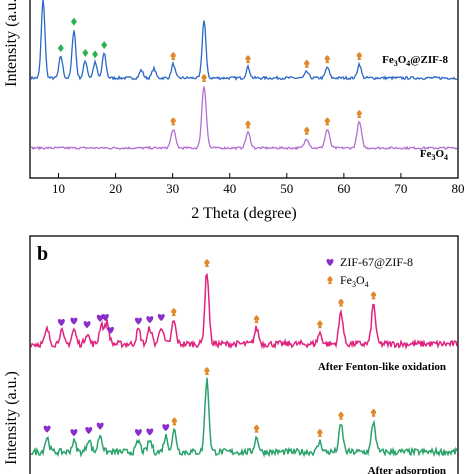  I want to click on x-tick-label: 10, so click(58, 188).